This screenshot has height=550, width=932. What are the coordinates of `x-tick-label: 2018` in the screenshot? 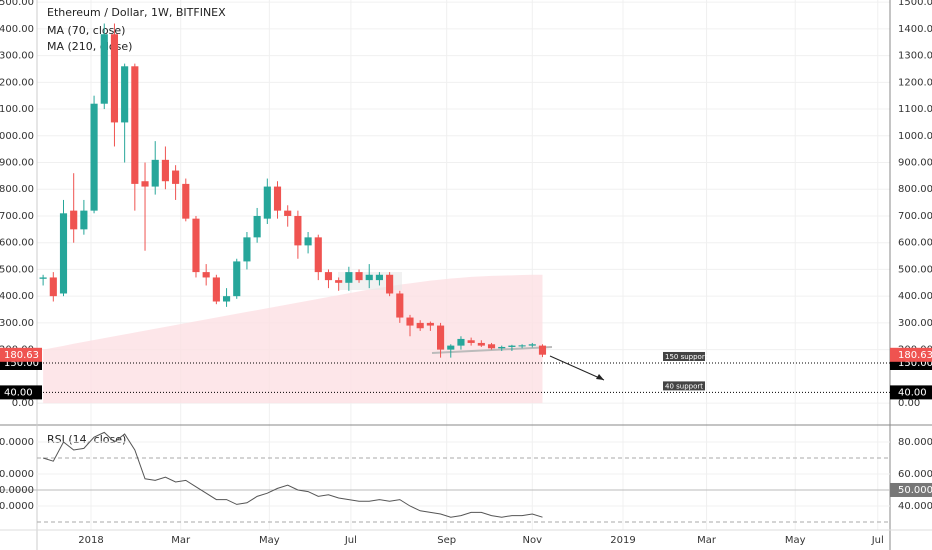 It's located at (90, 540).